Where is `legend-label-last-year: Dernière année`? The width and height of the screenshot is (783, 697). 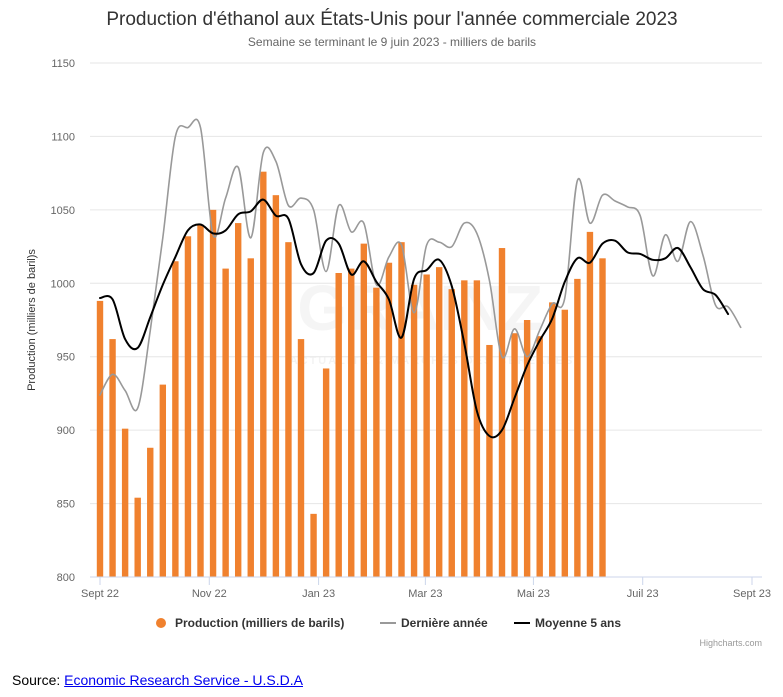
legend-label-last-year: Dernière année is located at coordinates (444, 623).